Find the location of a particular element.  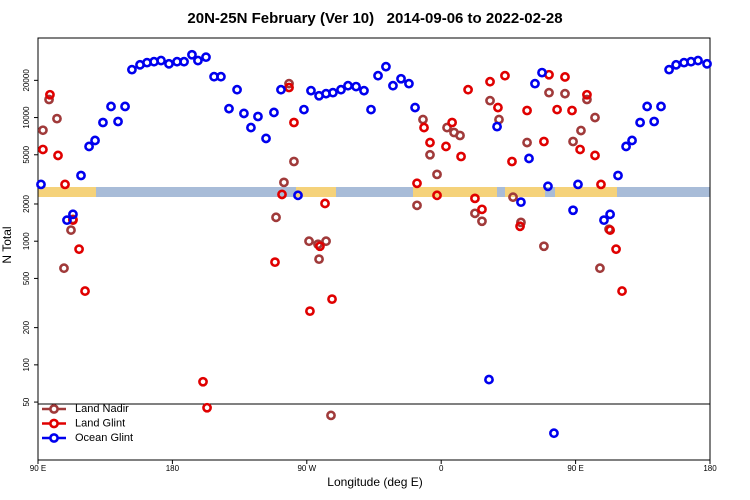

legend-label: Land Nadir is located at coordinates (102, 409).